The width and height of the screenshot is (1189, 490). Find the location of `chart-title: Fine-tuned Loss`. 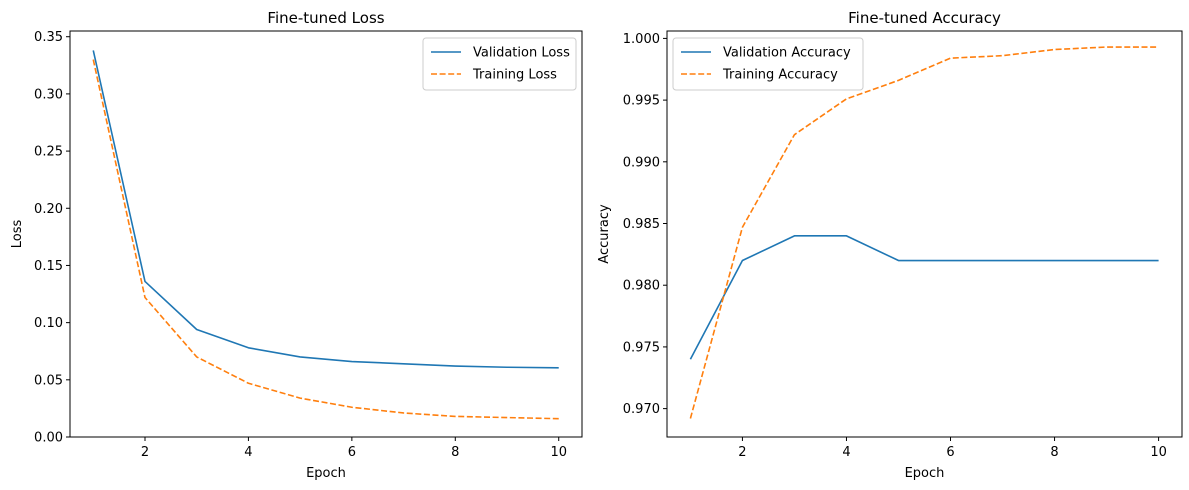

chart-title: Fine-tuned Loss is located at coordinates (325, 18).